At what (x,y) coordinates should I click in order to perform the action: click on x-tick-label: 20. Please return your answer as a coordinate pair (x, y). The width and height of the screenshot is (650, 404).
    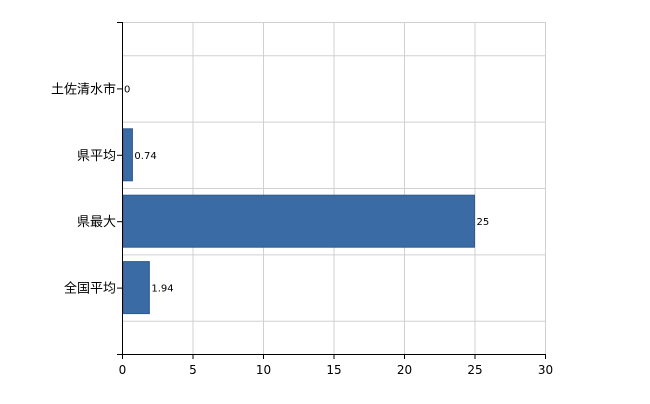
    Looking at the image, I should click on (404, 370).